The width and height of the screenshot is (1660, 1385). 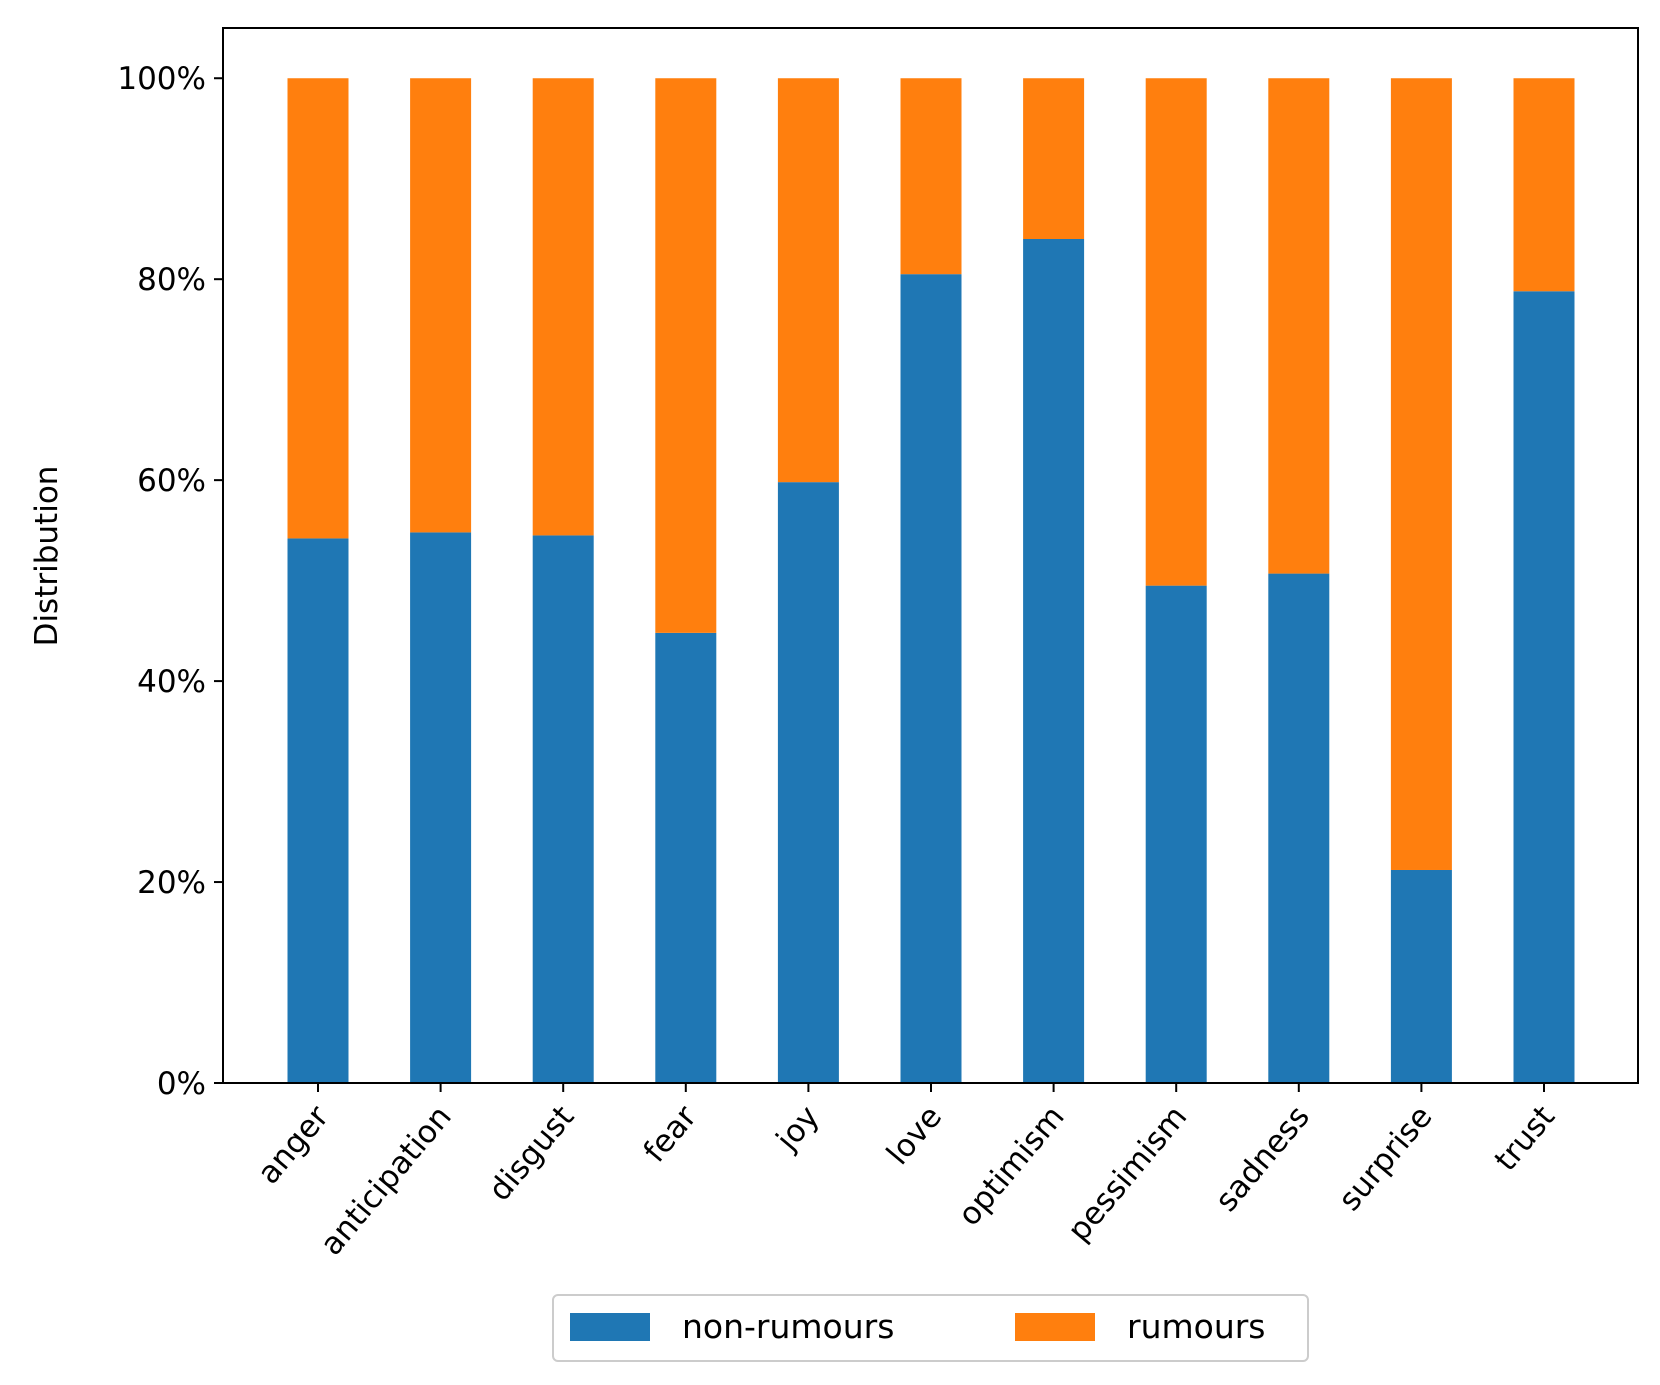 I want to click on y-tick-label: 0%, so click(x=181, y=1084).